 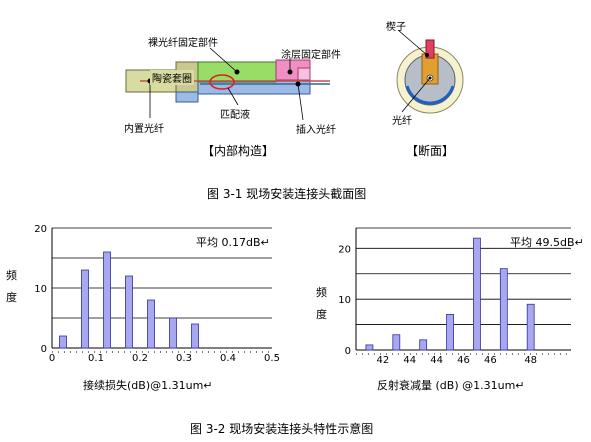 What do you see at coordinates (187, 97) in the screenshot?
I see `lower-flange` at bounding box center [187, 97].